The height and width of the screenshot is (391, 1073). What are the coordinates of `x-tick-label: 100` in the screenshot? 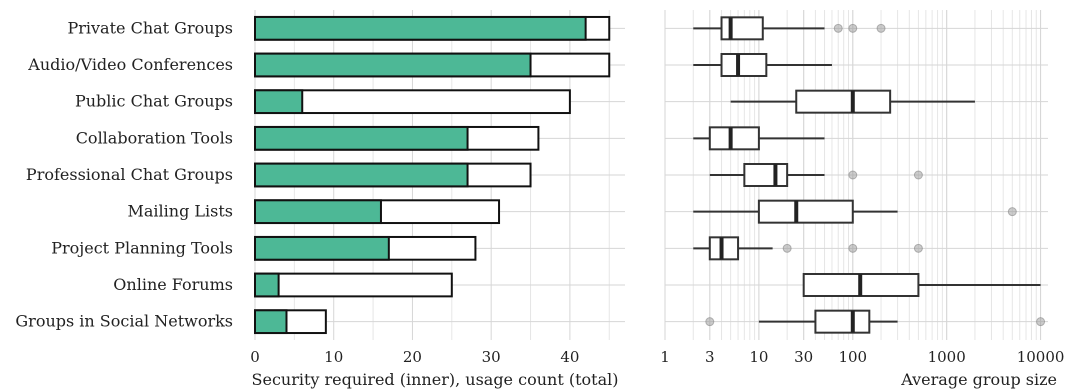 It's located at (852, 357).